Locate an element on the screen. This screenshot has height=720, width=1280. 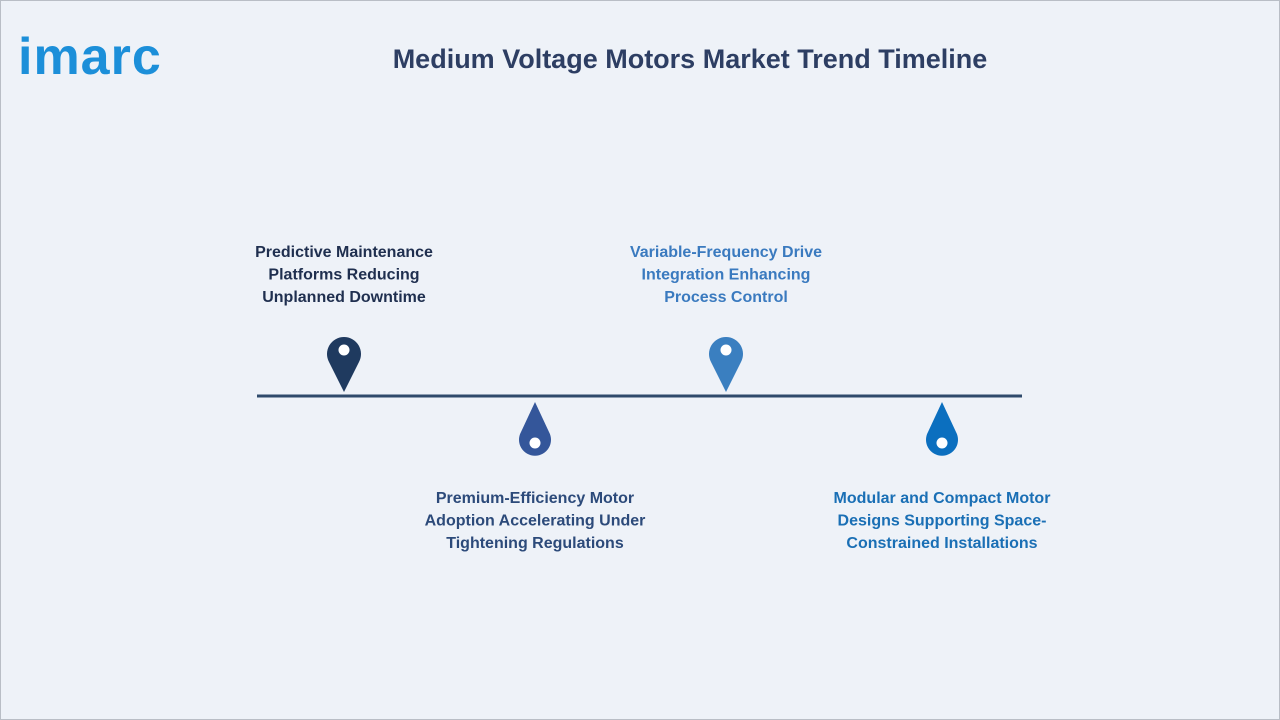
event-label: Constrained Installations is located at coordinates (941, 543).